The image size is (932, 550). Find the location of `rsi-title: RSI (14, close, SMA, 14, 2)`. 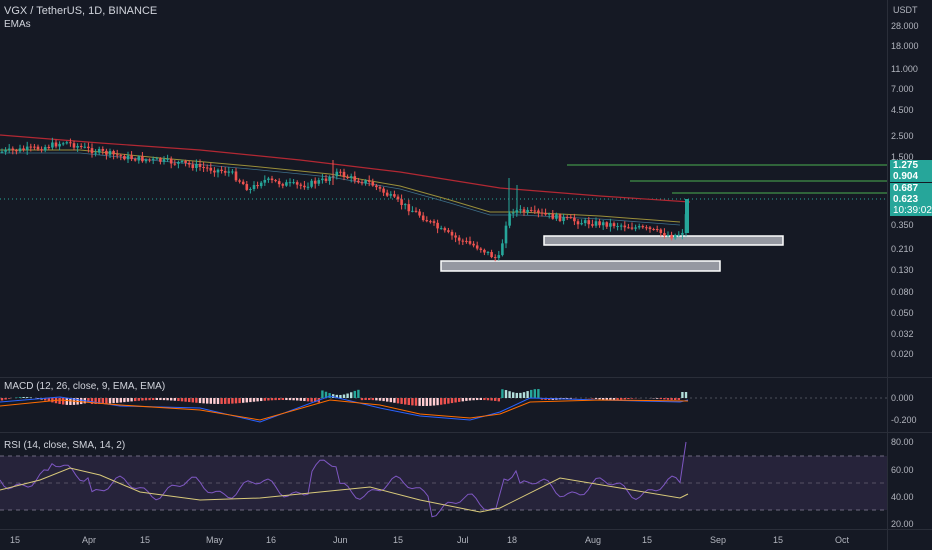

rsi-title: RSI (14, close, SMA, 14, 2) is located at coordinates (65, 445).